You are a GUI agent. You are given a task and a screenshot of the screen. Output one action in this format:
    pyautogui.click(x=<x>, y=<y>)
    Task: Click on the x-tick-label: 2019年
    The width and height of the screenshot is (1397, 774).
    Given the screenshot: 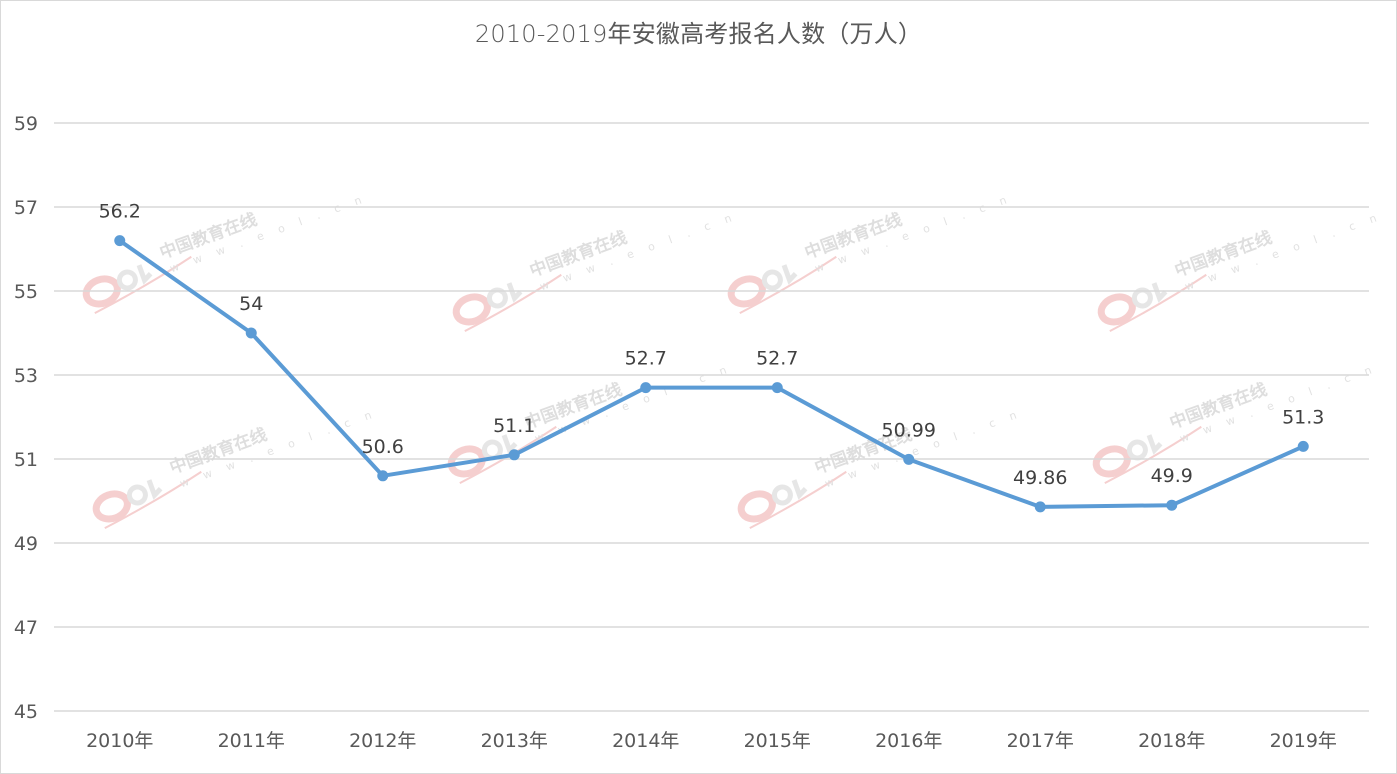 What is the action you would take?
    pyautogui.click(x=1303, y=741)
    